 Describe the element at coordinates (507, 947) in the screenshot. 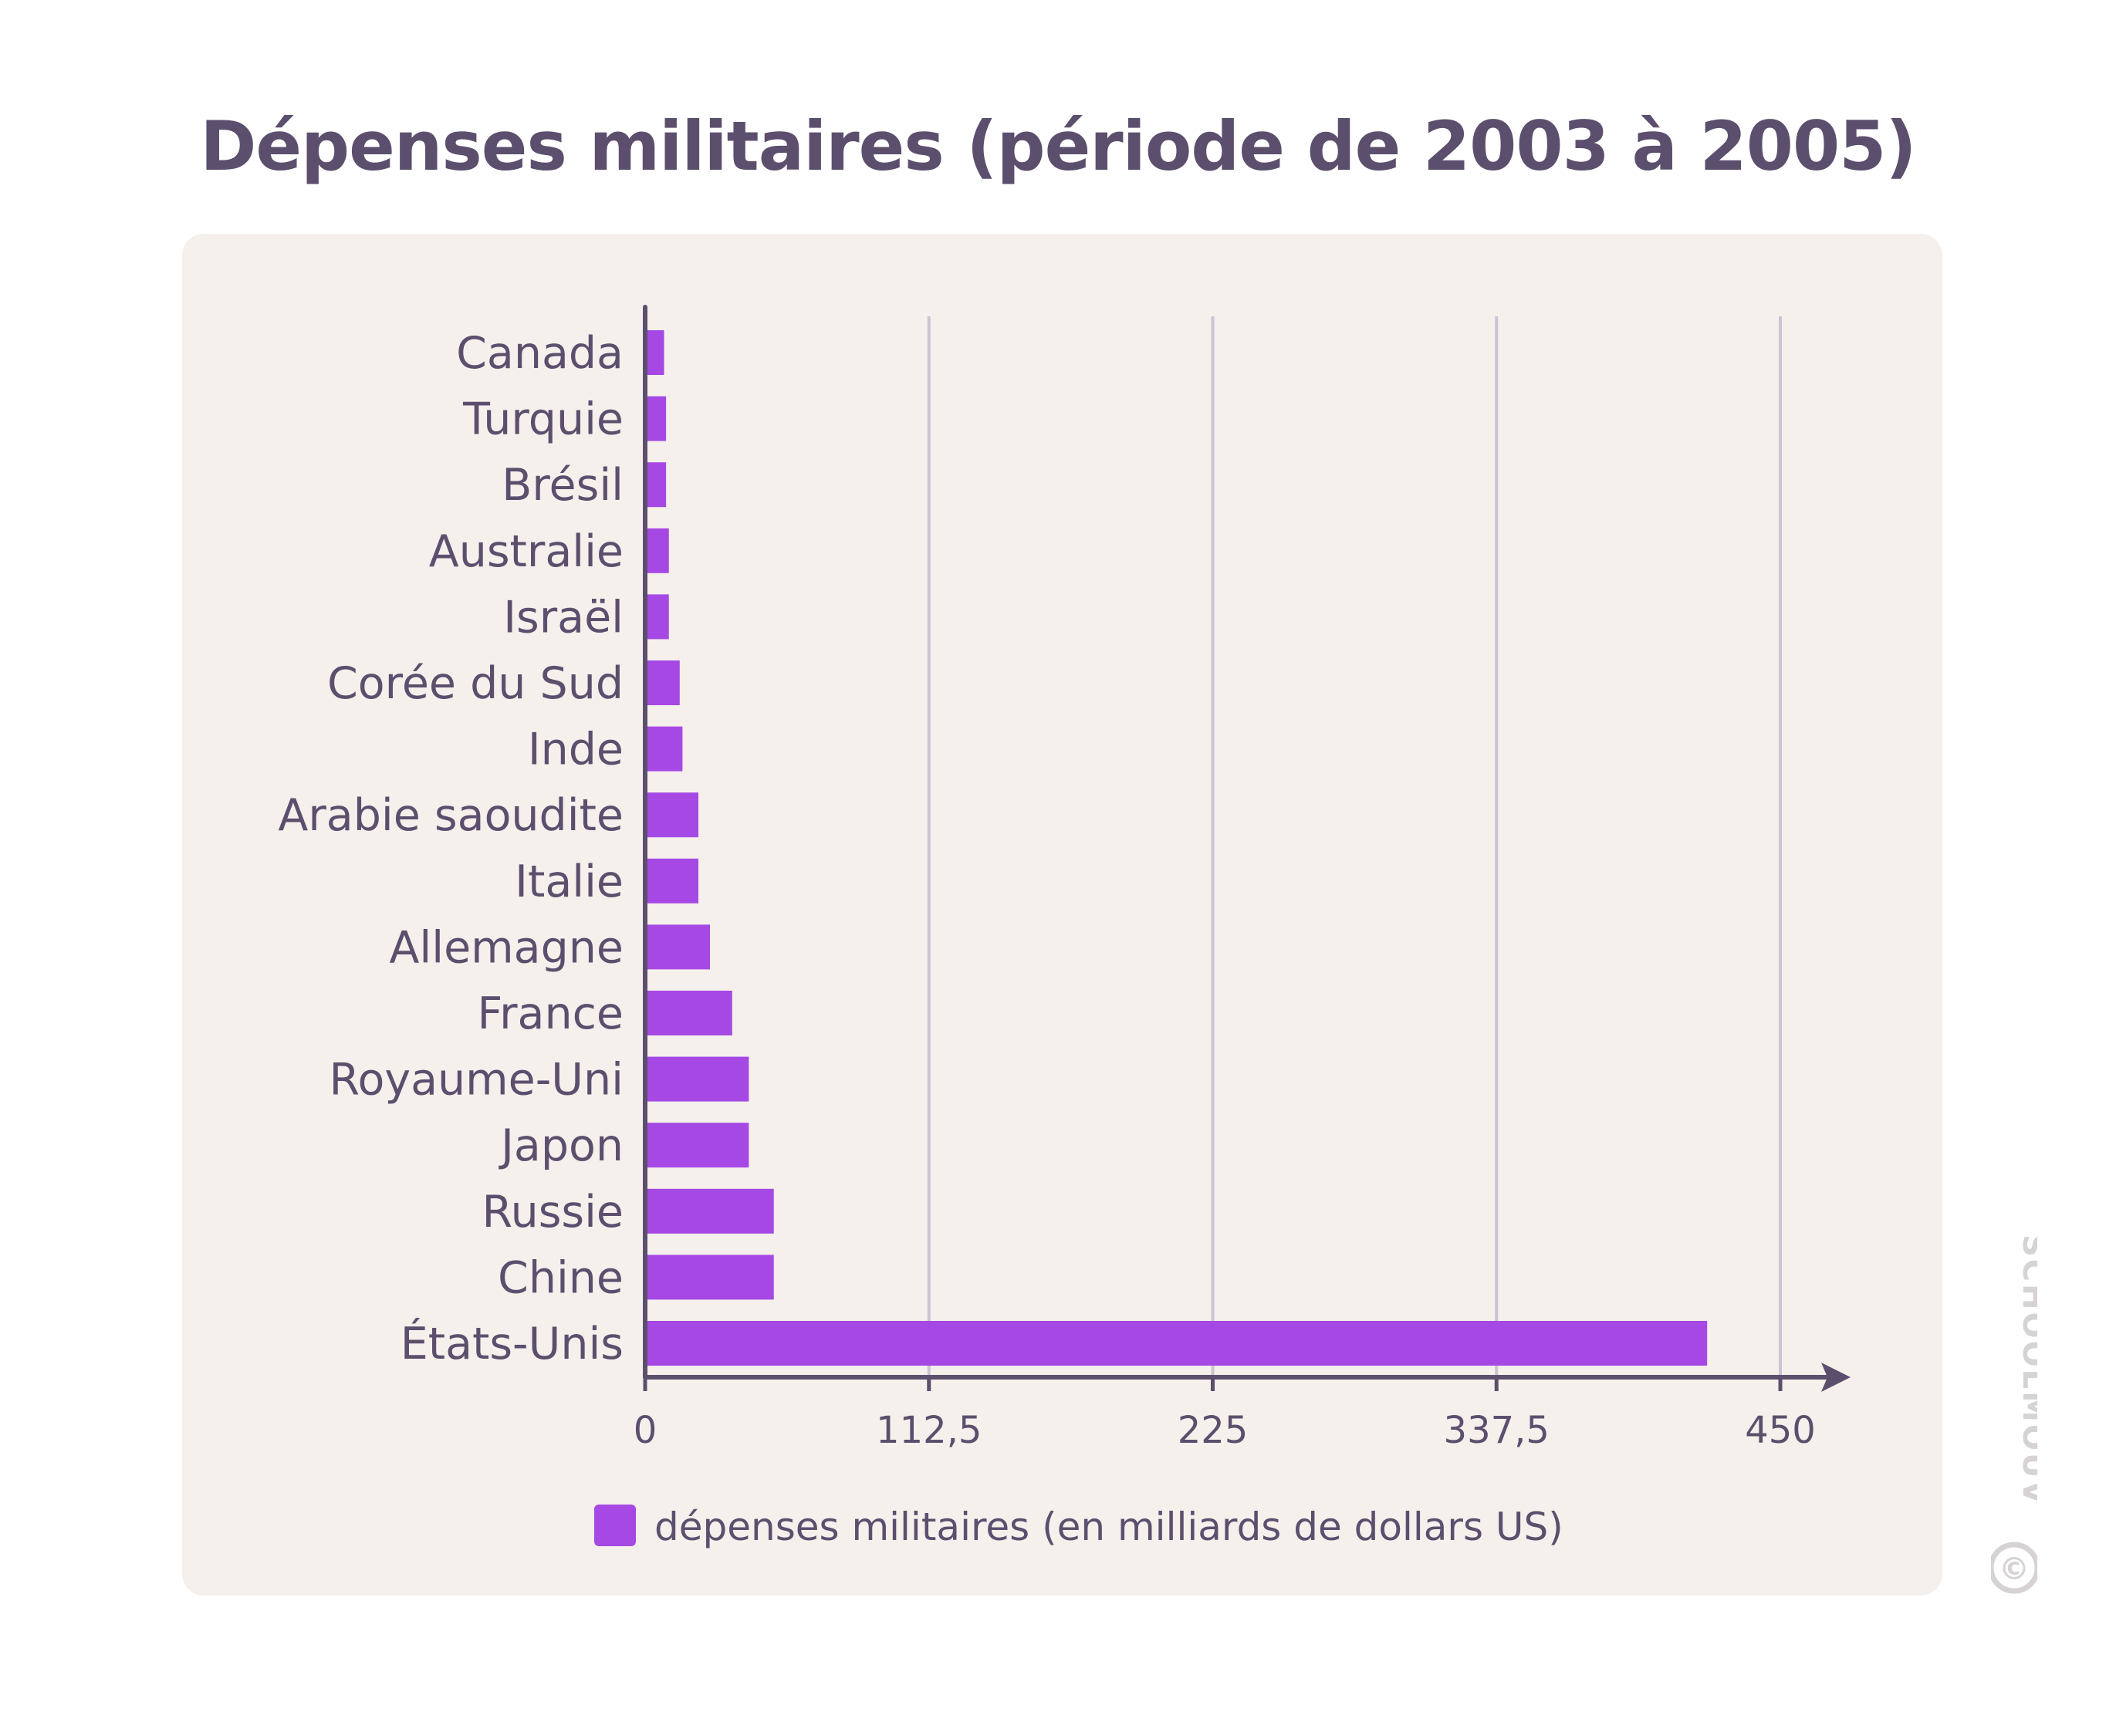

I see `category-label: Allemagne` at that location.